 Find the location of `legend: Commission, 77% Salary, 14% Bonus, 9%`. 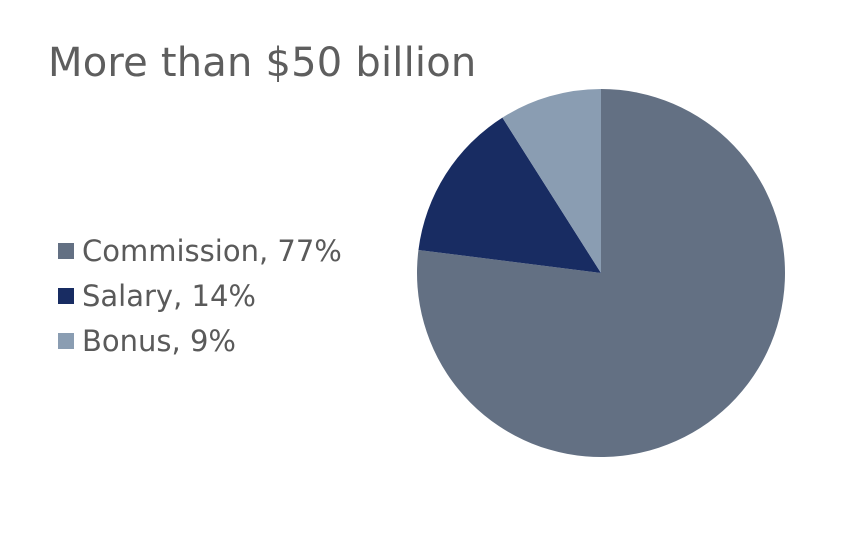

legend: Commission, 77% Salary, 14% Bonus, 9% is located at coordinates (200, 295).